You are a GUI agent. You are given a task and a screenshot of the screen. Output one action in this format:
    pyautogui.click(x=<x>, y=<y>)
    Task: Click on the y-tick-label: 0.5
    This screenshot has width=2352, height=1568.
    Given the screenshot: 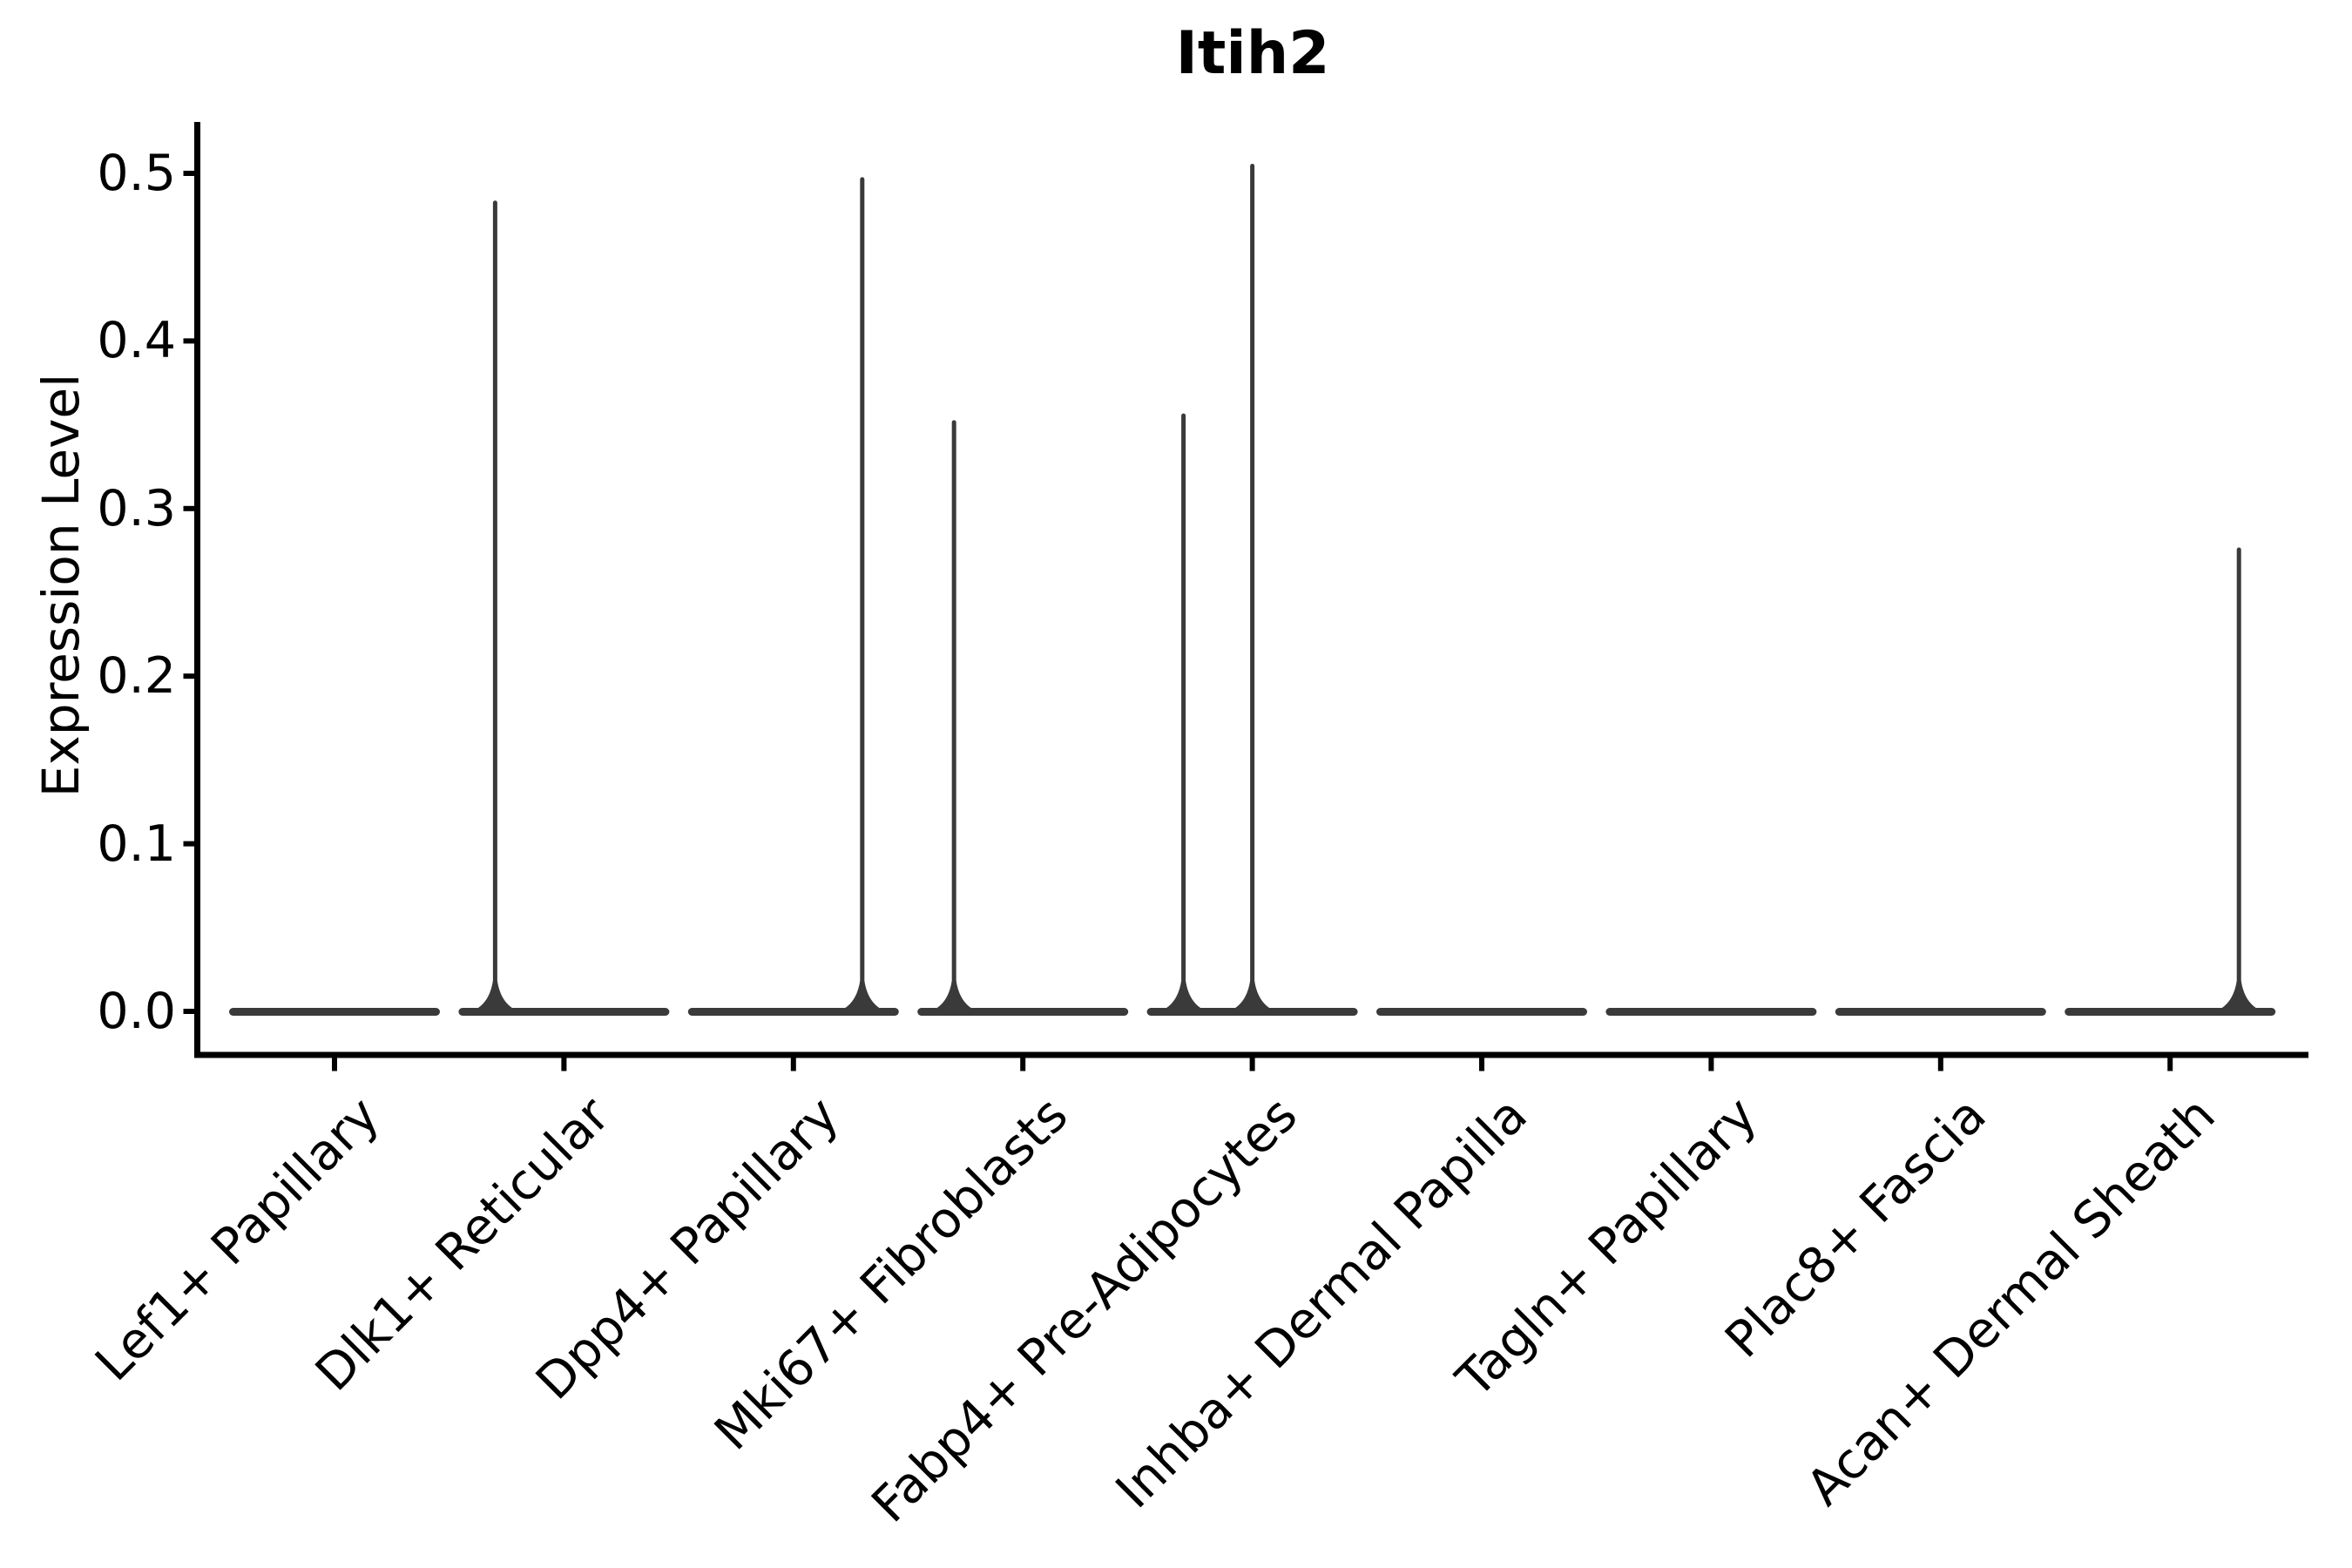 What is the action you would take?
    pyautogui.click(x=136, y=173)
    